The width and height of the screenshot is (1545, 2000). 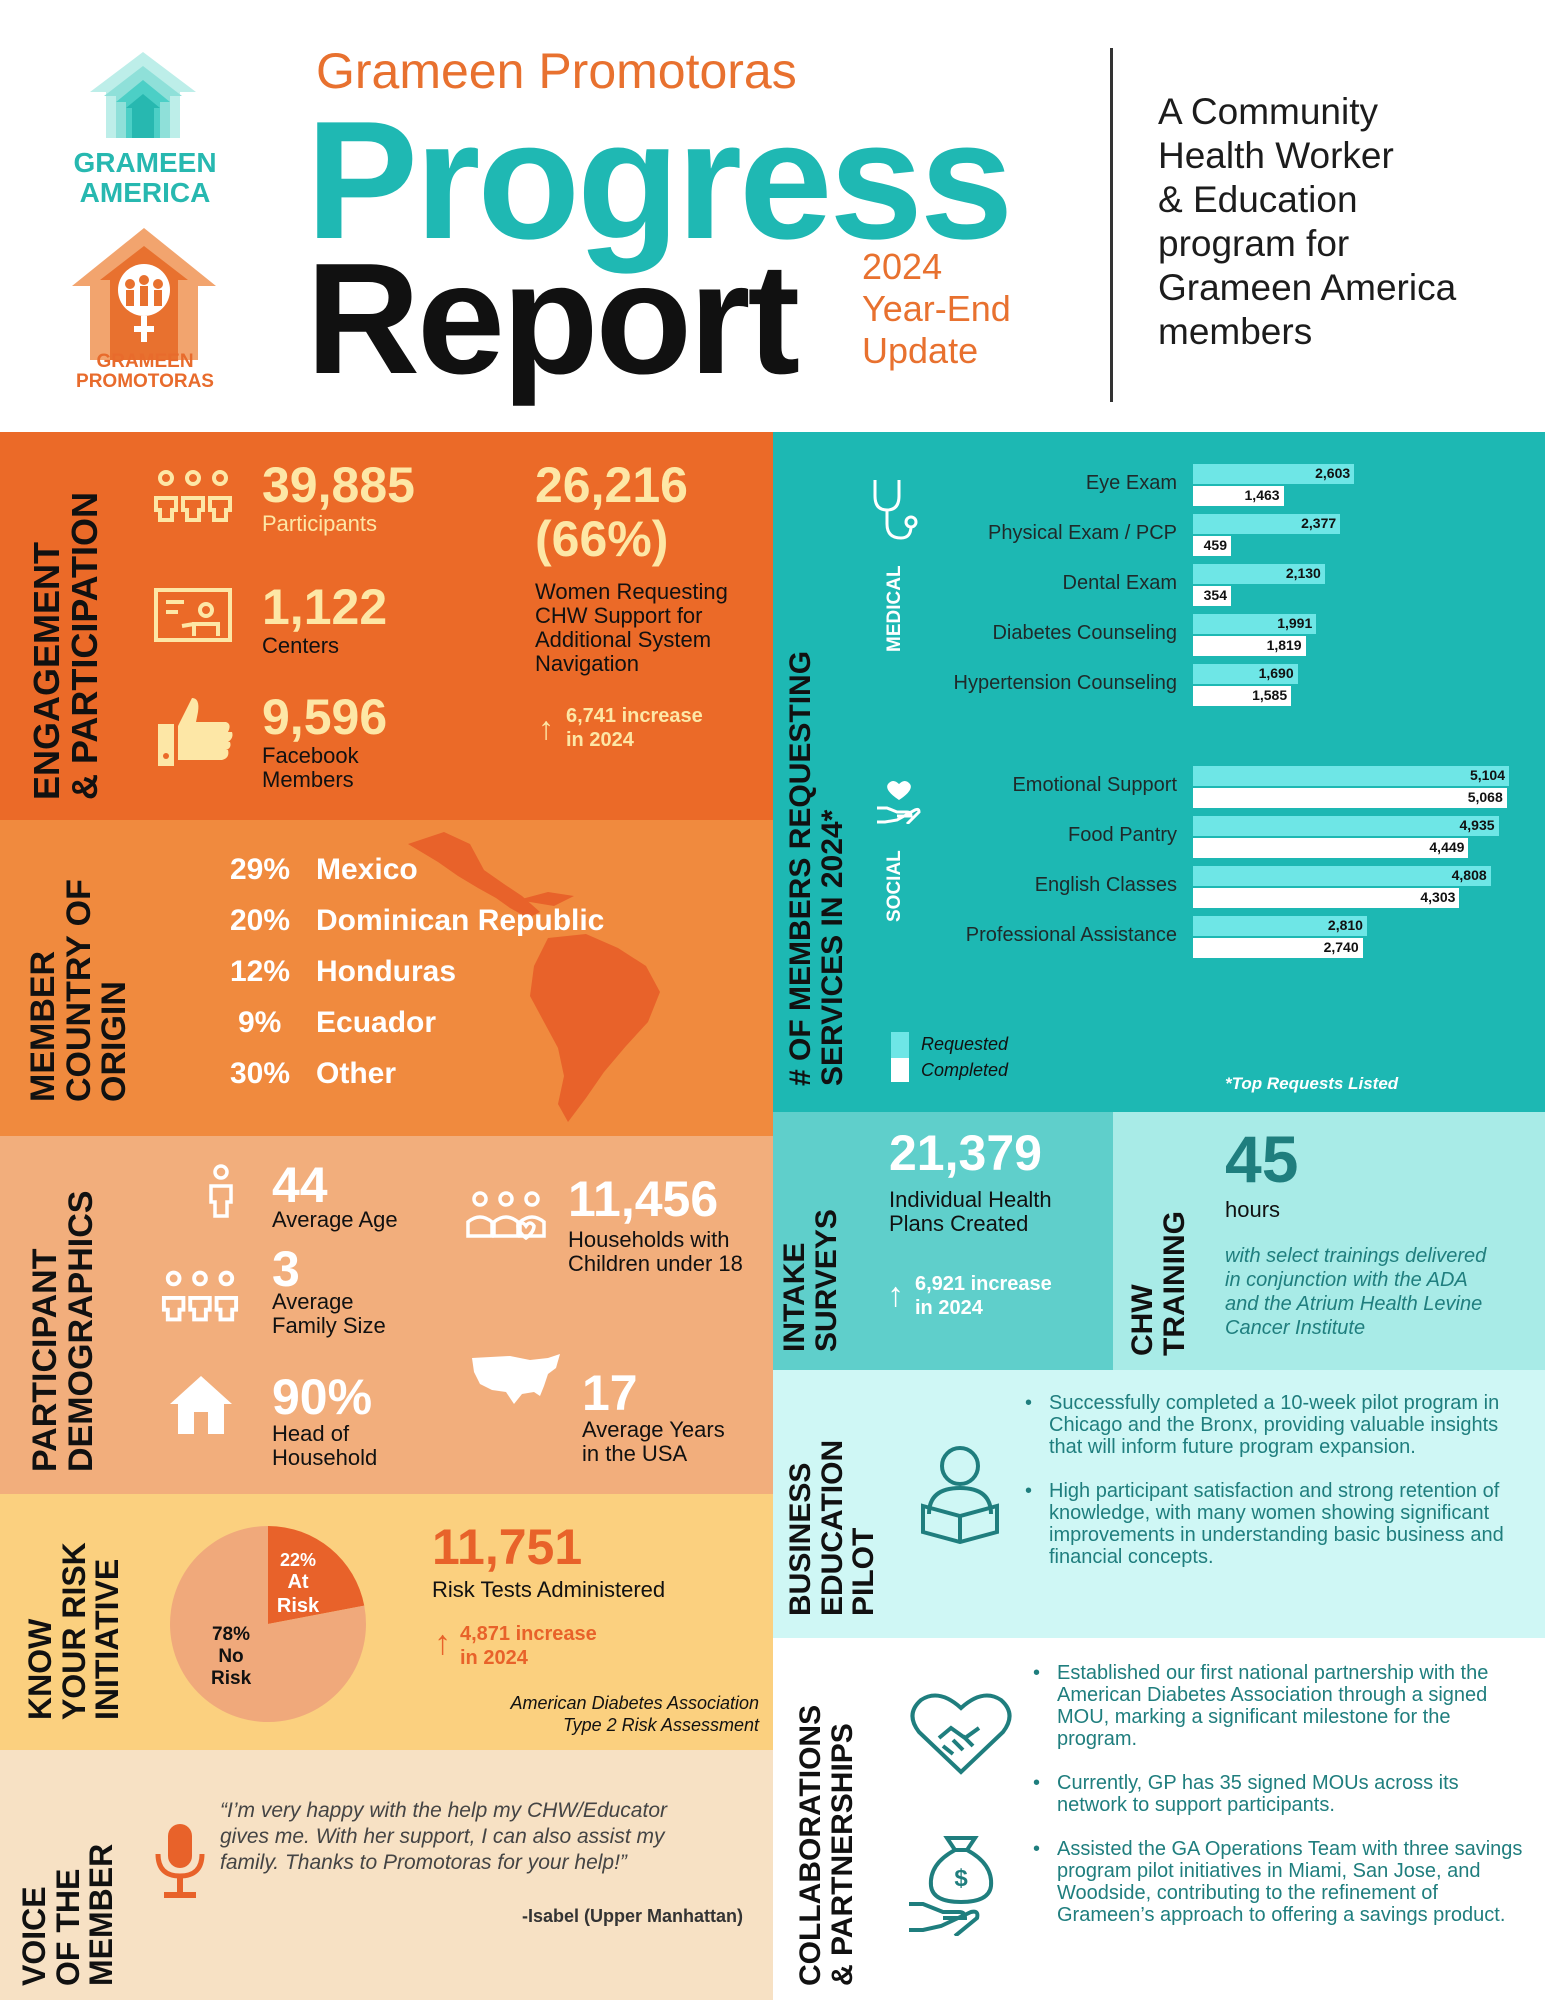 What do you see at coordinates (231, 1657) in the screenshot?
I see `no-risk-label: 78% No Risk` at bounding box center [231, 1657].